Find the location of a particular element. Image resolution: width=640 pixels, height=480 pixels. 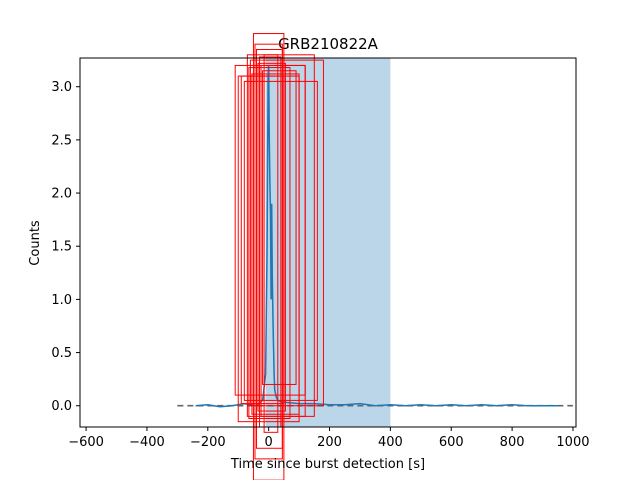

x-tick-label: −600 is located at coordinates (86, 442).